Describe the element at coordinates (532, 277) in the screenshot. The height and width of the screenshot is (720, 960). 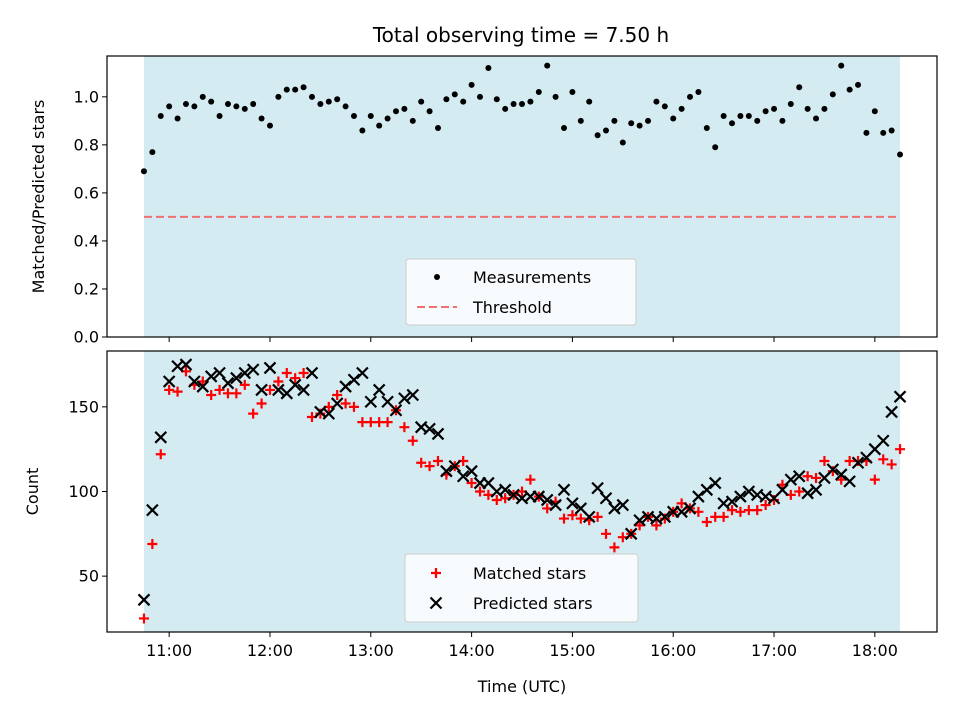
I see `legend-label-measurements: Measurements` at that location.